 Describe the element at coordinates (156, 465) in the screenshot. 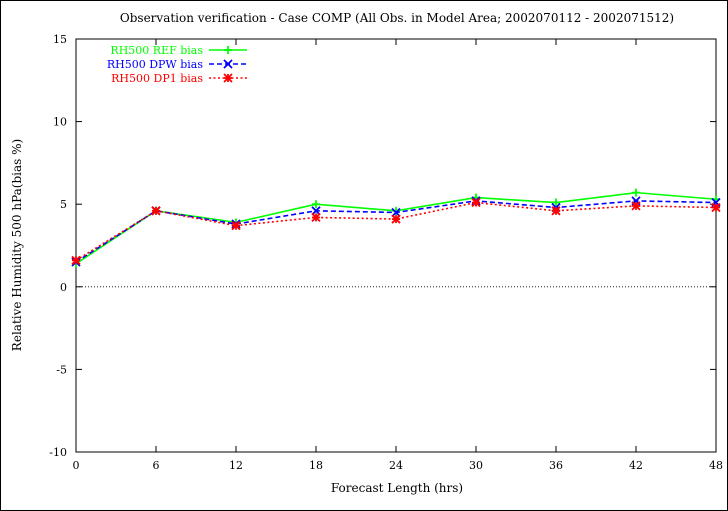

I see `x-tick-label: 6` at that location.